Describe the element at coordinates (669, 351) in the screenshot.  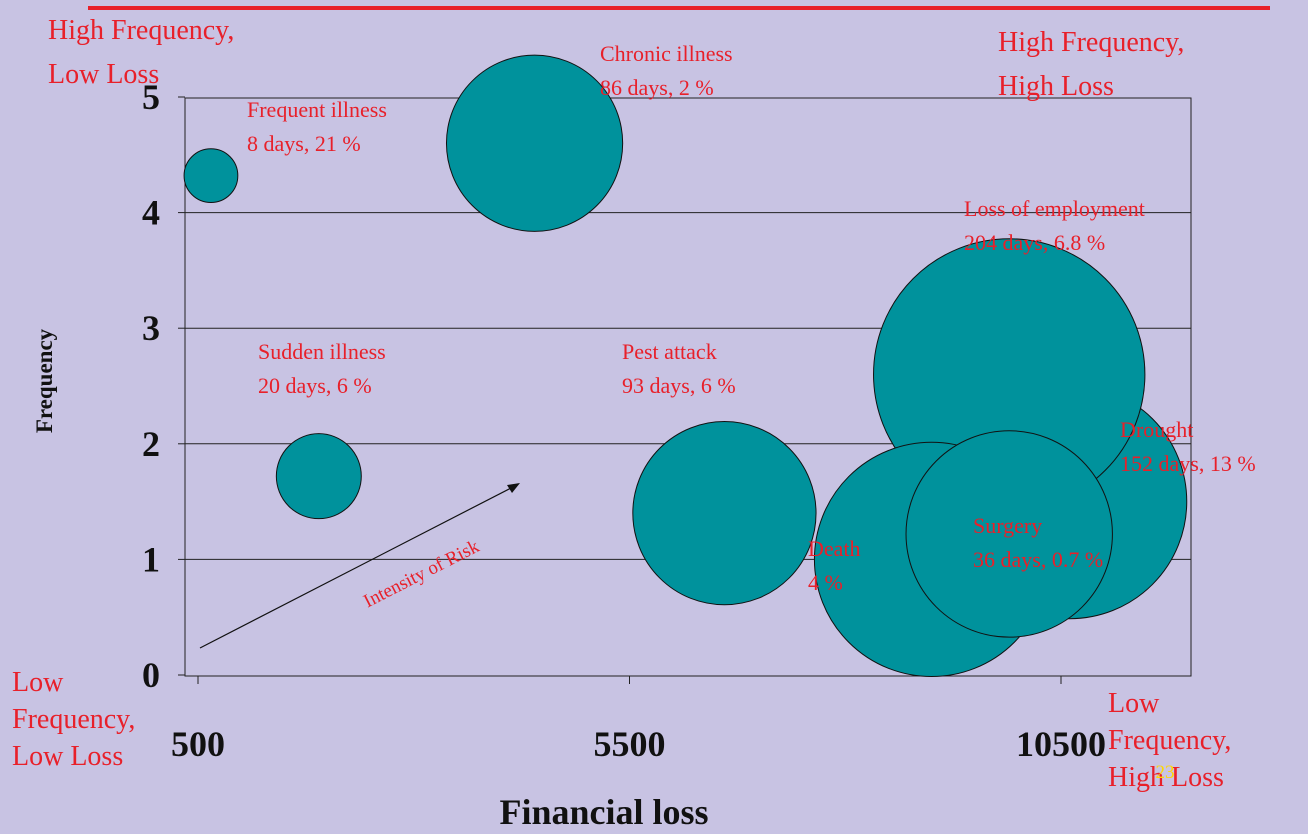
I see `bubble-label: Pest attack` at that location.